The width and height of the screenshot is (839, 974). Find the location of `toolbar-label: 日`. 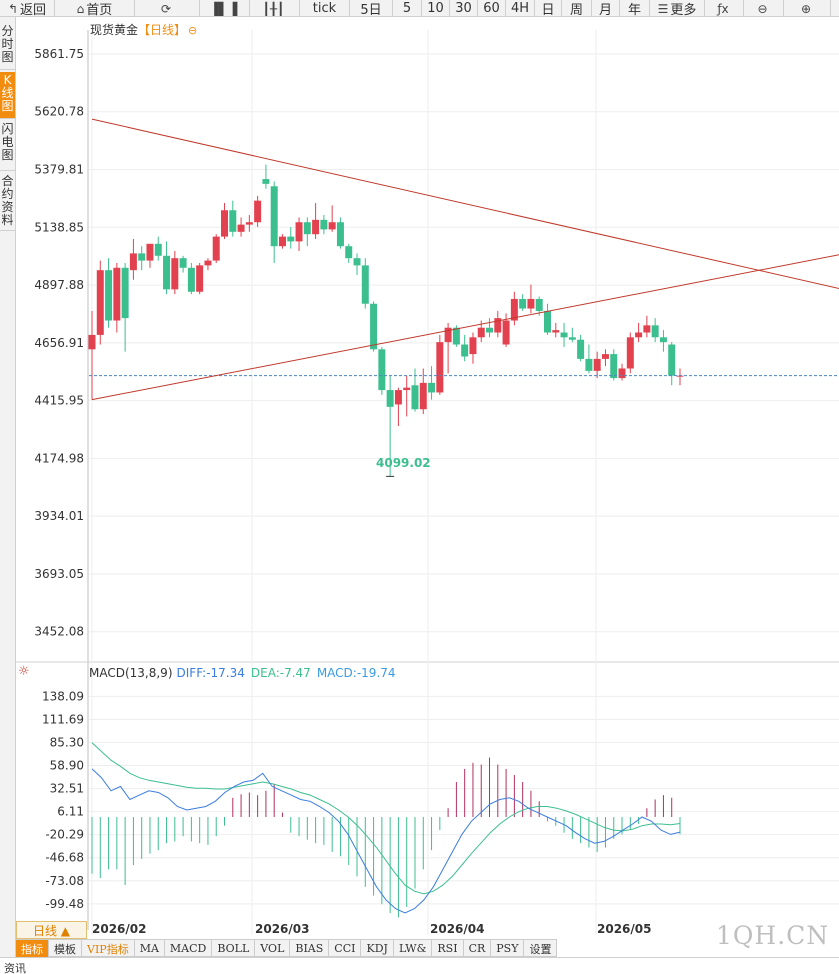

toolbar-label: 日 is located at coordinates (548, 10).